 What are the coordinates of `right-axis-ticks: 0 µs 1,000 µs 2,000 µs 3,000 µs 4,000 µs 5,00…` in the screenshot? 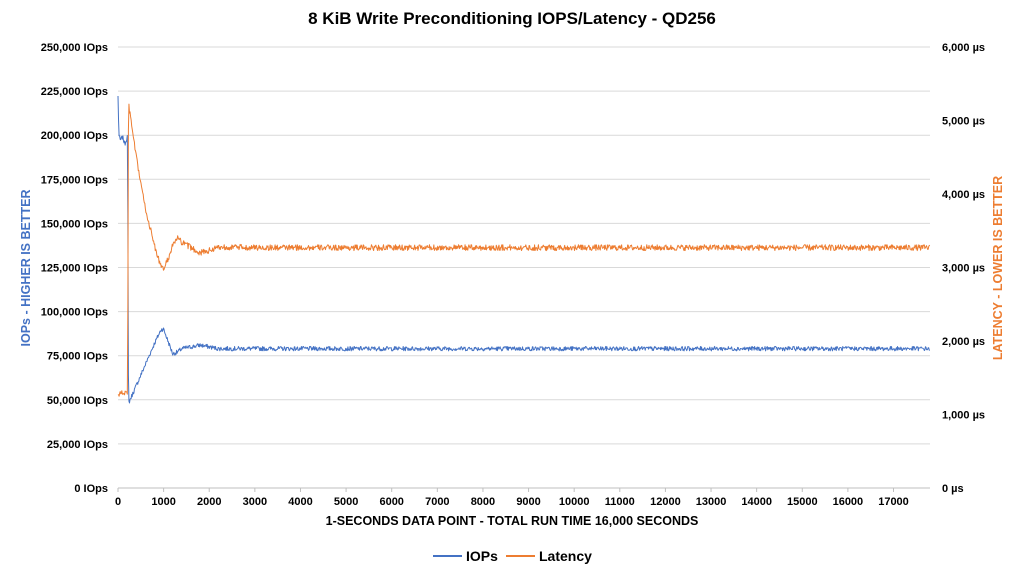 It's located at (963, 268).